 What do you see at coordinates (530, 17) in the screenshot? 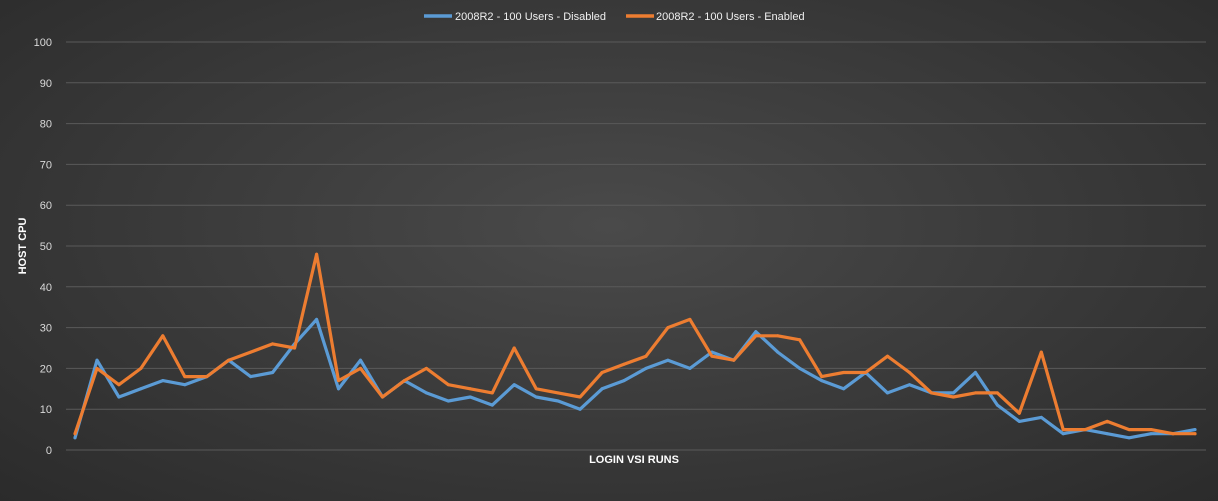
I see `legend-label-disabled: 2008R2 - 100 Users - Disabled` at bounding box center [530, 17].